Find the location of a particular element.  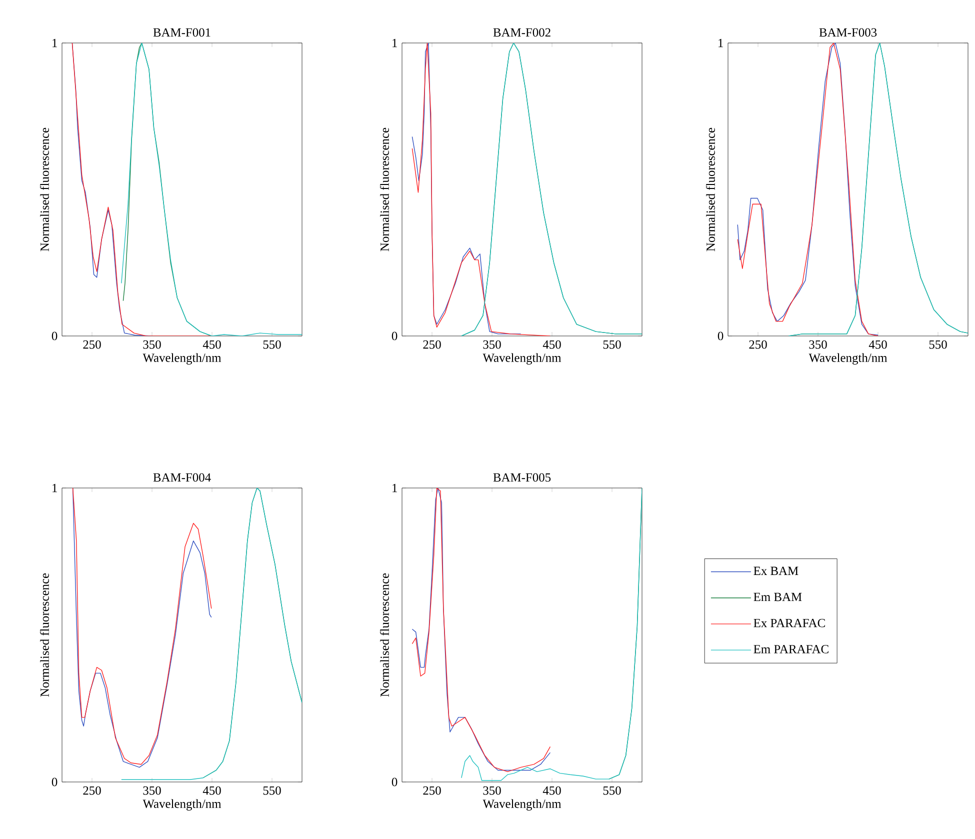

chart-title: BAM-F005 is located at coordinates (522, 477).